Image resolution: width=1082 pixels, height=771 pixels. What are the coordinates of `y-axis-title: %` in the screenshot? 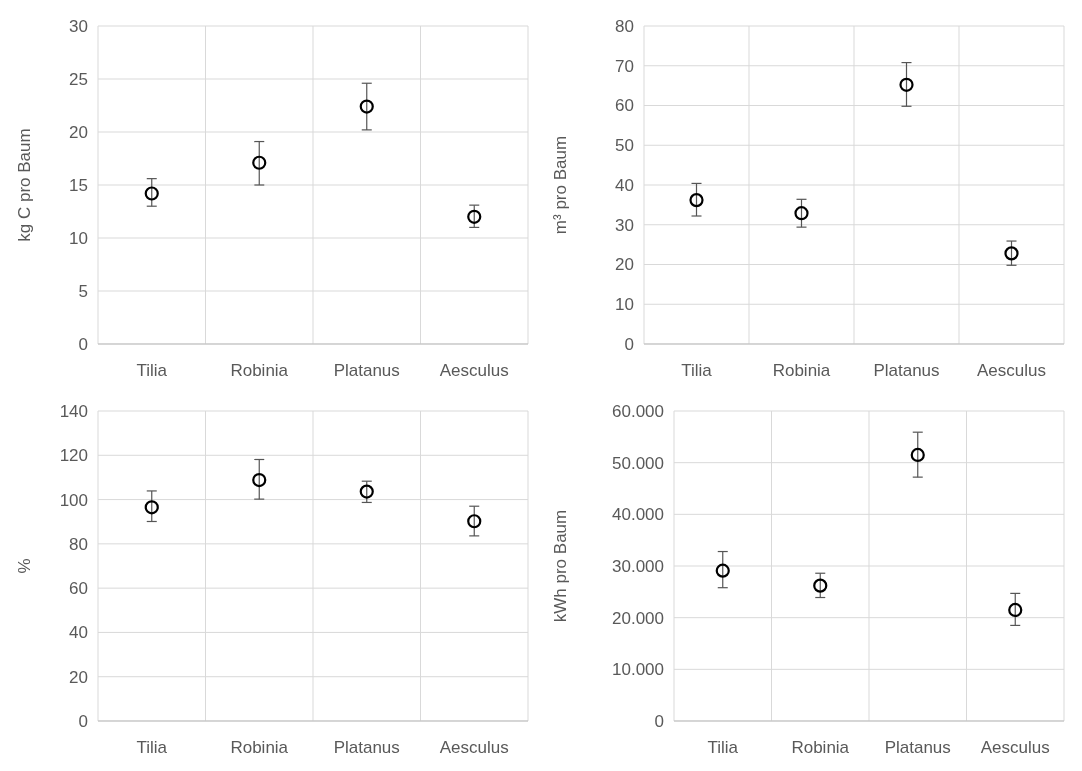 It's located at (24, 566).